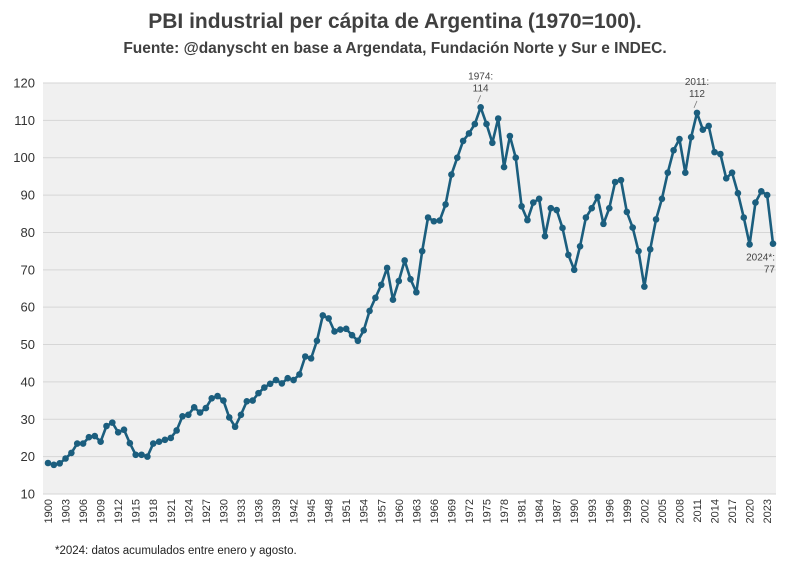  I want to click on x-tick-label: 1978, so click(505, 511).